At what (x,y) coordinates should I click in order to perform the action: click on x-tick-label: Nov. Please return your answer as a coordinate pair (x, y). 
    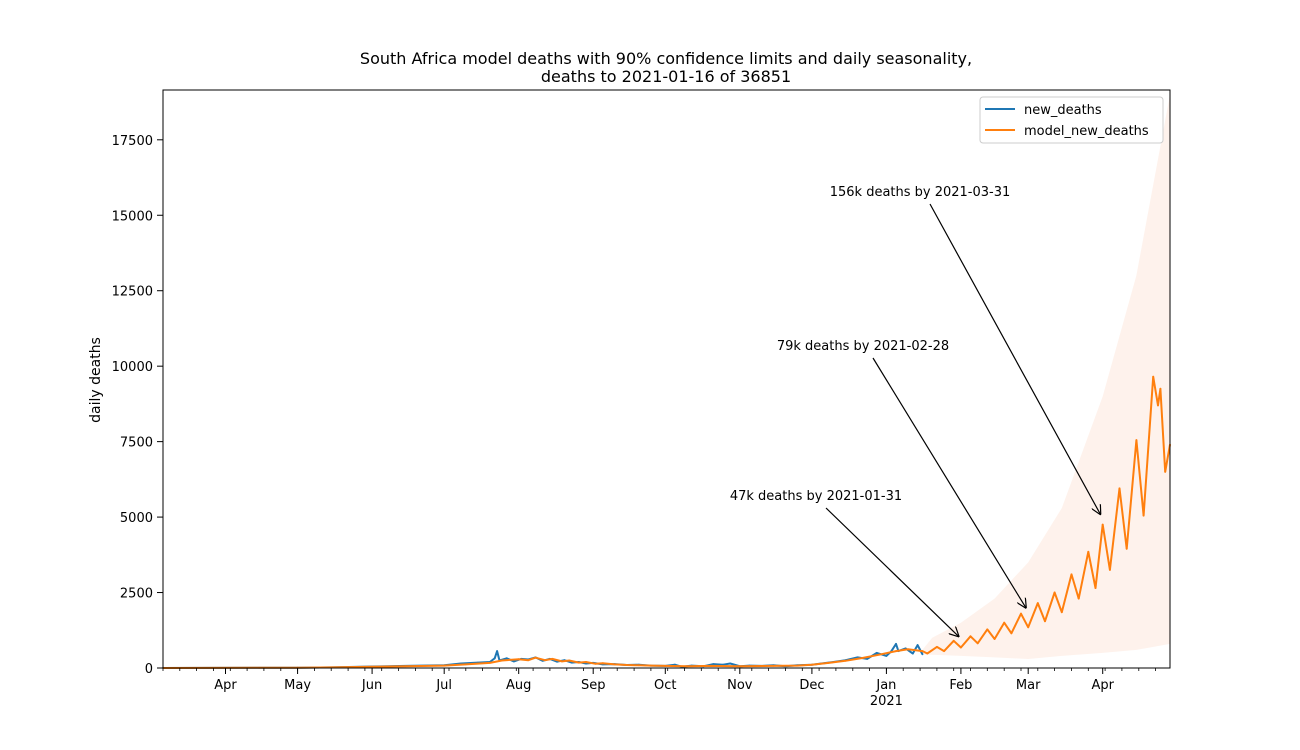
    Looking at the image, I should click on (740, 685).